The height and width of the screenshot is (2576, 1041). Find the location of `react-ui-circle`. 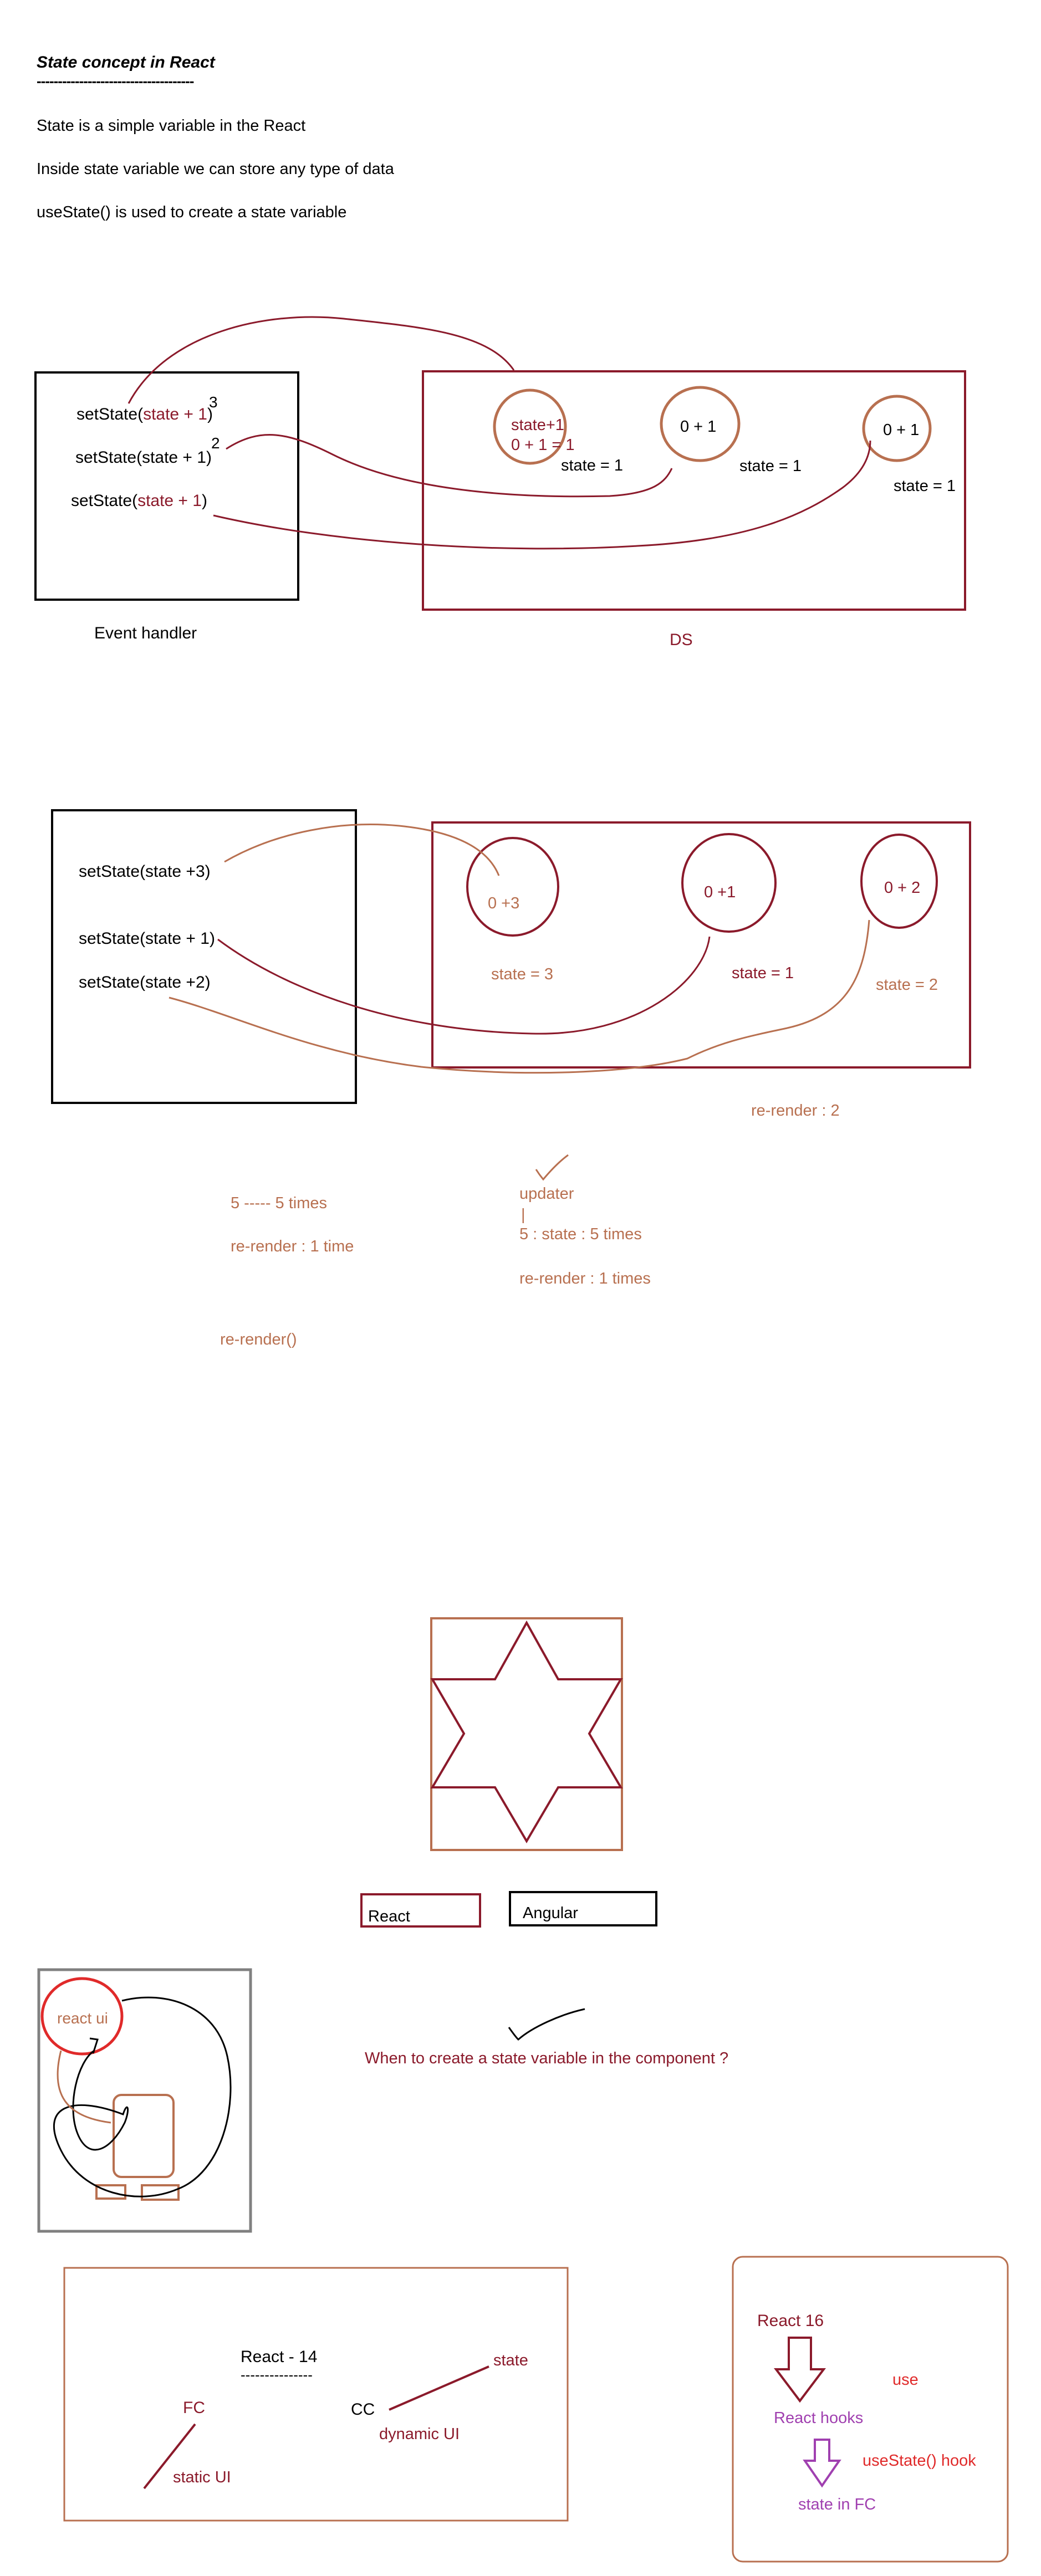

react-ui-circle is located at coordinates (82, 2017).